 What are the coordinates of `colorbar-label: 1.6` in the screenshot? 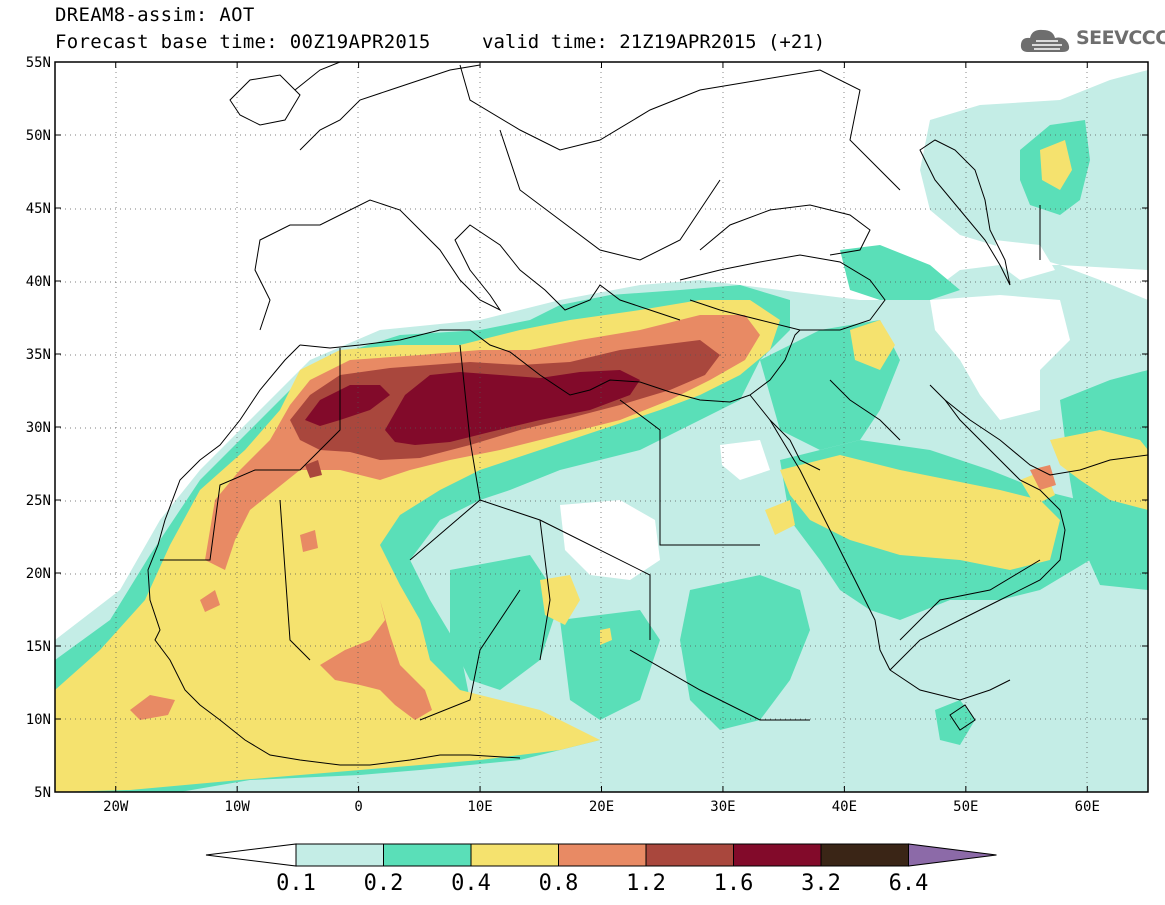 It's located at (734, 883).